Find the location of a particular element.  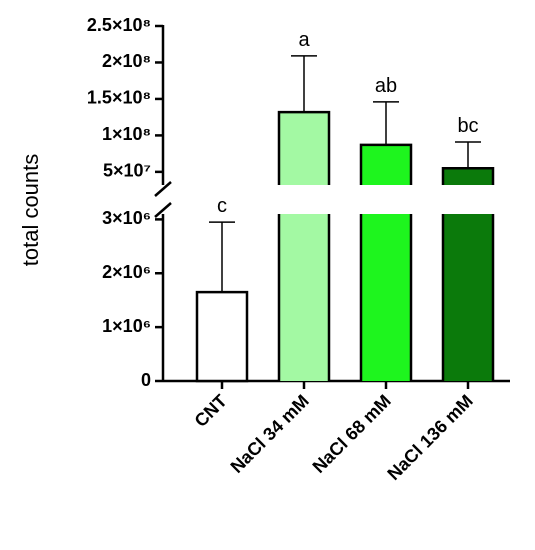

y-tick-label: 5×10⁷ is located at coordinates (127, 171).